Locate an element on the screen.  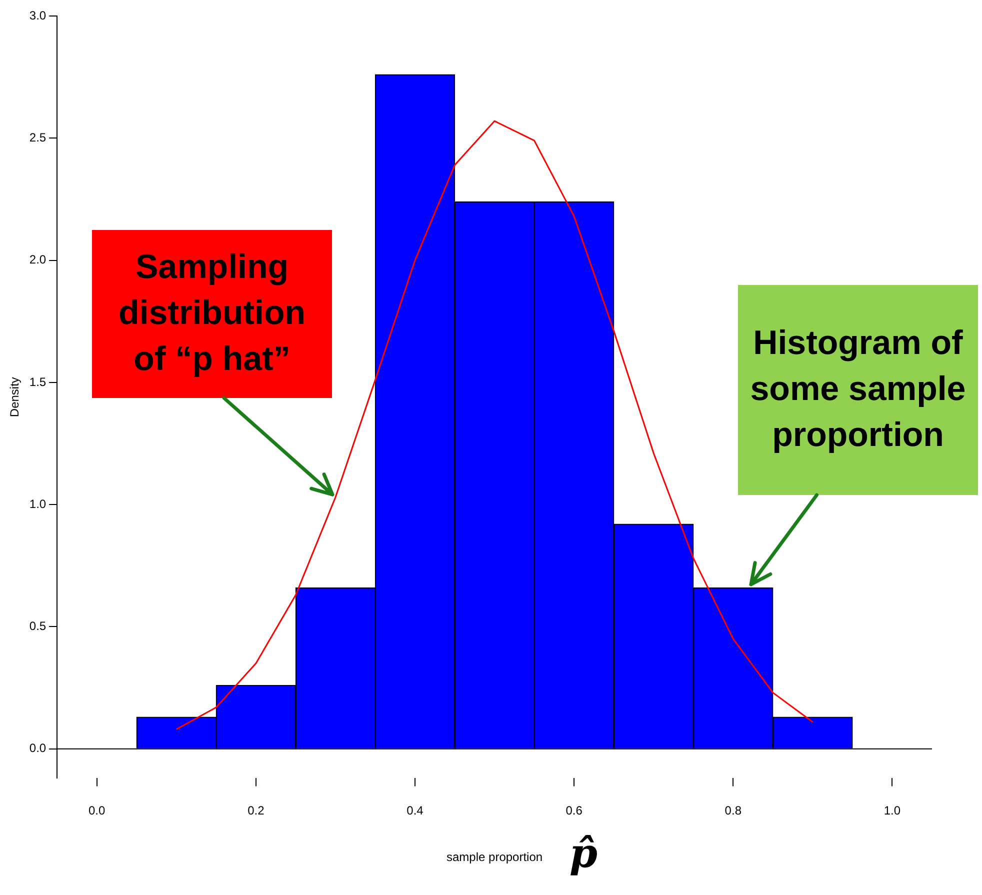
text: p̂ is located at coordinates (584, 853).